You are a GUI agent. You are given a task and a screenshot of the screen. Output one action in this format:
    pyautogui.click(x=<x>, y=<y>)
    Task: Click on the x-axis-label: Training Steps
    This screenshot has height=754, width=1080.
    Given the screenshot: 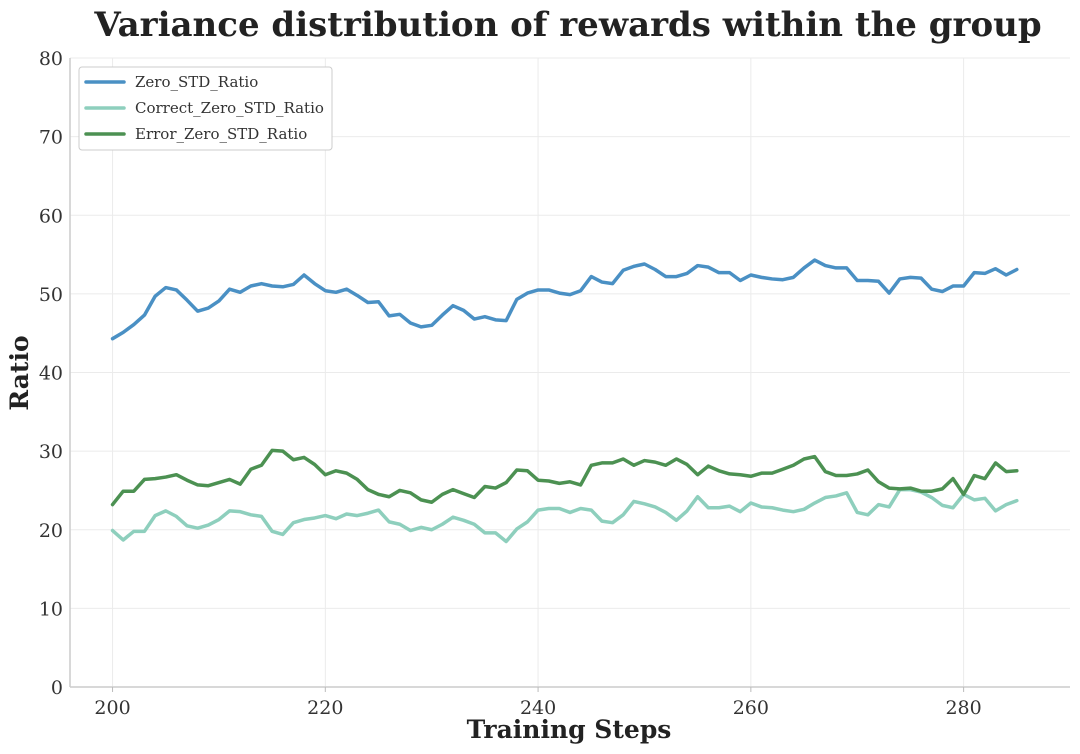 What is the action you would take?
    pyautogui.click(x=569, y=729)
    